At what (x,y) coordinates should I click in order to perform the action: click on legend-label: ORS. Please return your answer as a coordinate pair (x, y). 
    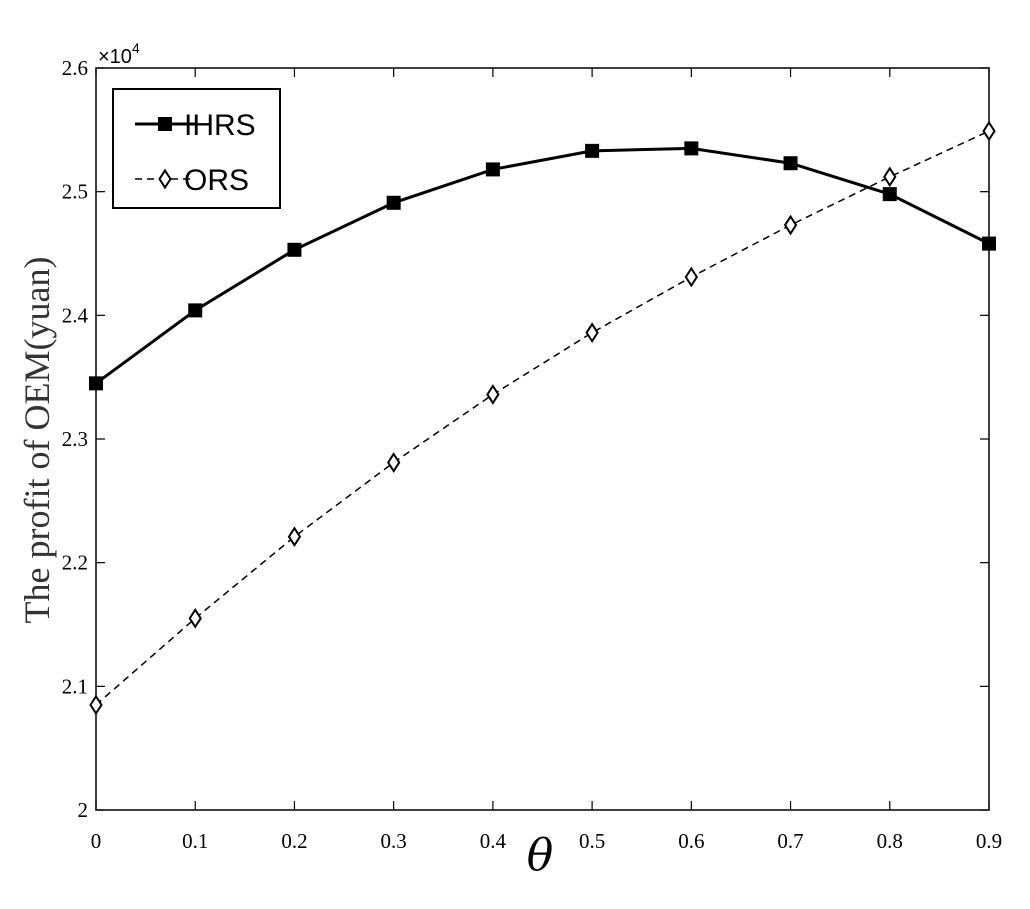
    Looking at the image, I should click on (216, 180).